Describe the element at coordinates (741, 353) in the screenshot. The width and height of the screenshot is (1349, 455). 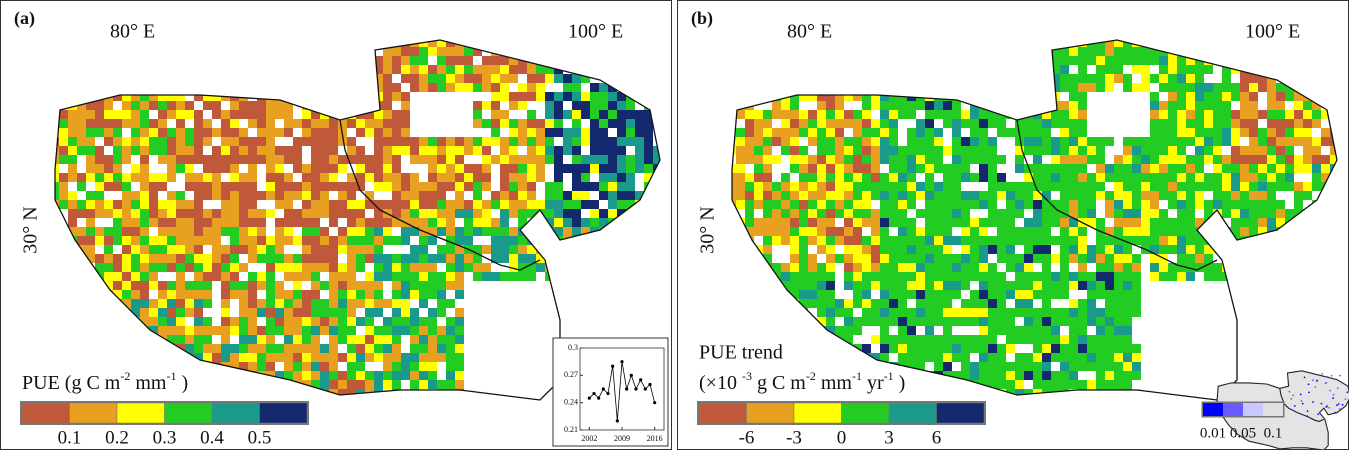
I see `legend-title: PUE trend` at that location.